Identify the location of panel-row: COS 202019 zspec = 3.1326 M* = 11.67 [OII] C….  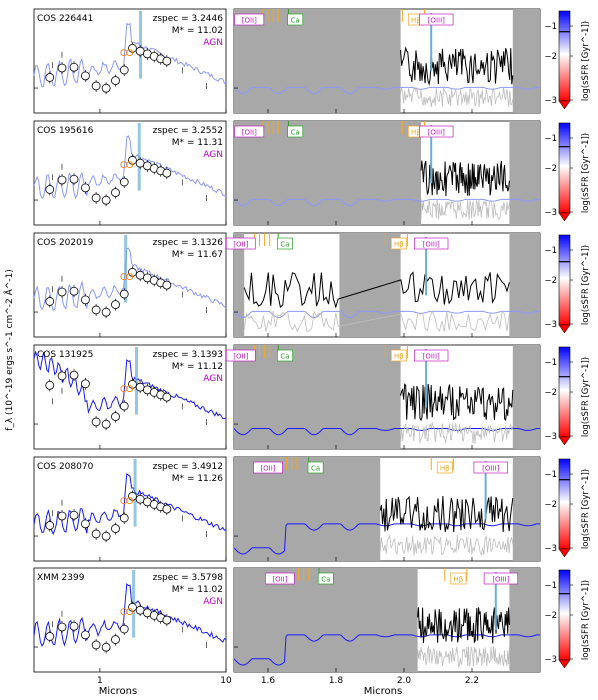
(312, 285).